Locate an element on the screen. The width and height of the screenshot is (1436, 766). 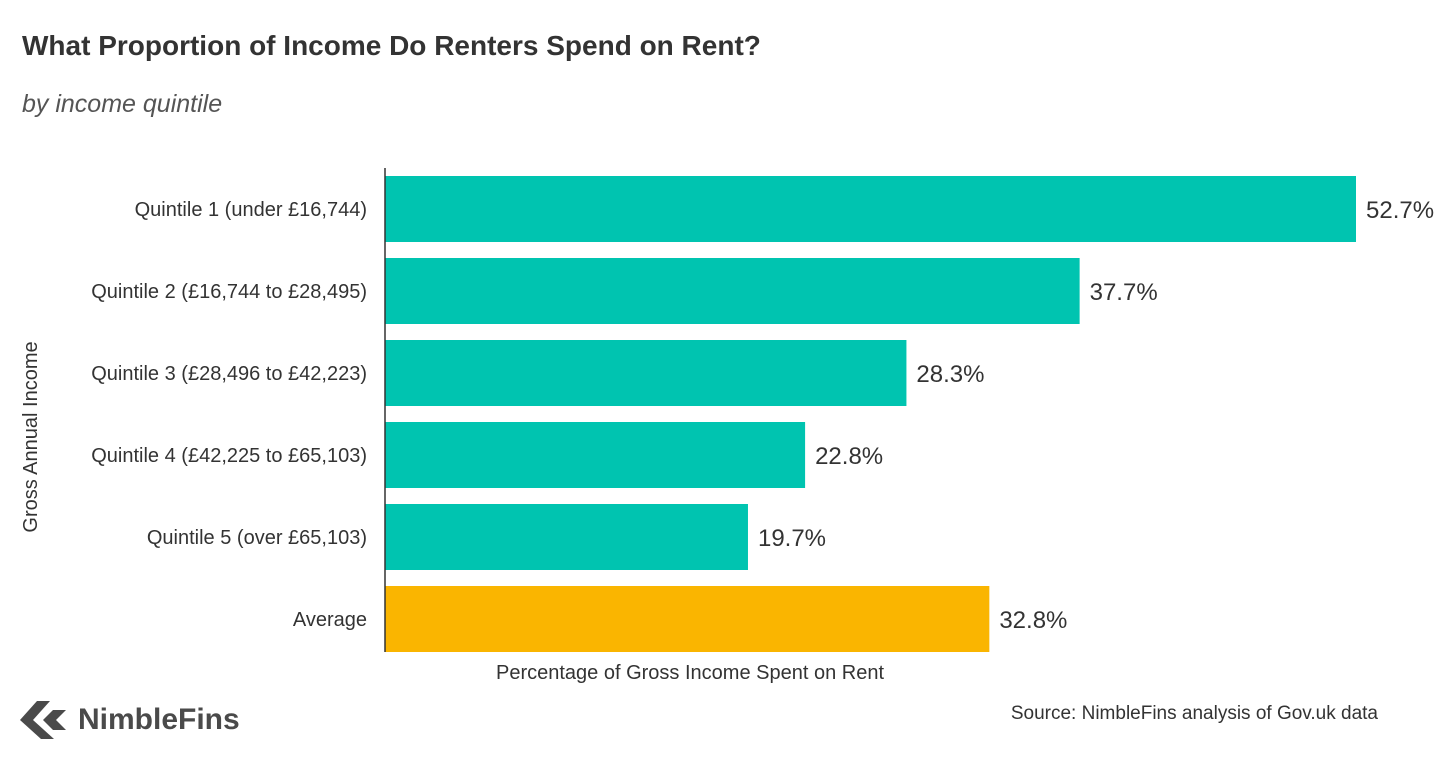
value-label-5: 19.7% is located at coordinates (792, 538).